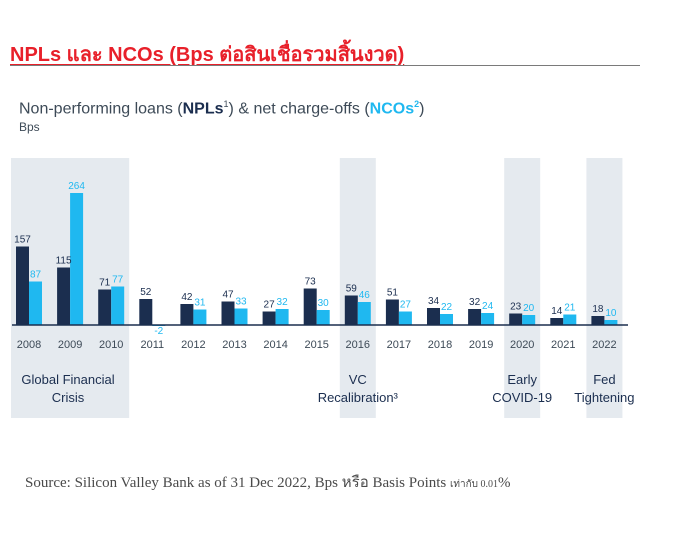 The width and height of the screenshot is (678, 544). I want to click on x-tick-2020: 2020, so click(522, 345).